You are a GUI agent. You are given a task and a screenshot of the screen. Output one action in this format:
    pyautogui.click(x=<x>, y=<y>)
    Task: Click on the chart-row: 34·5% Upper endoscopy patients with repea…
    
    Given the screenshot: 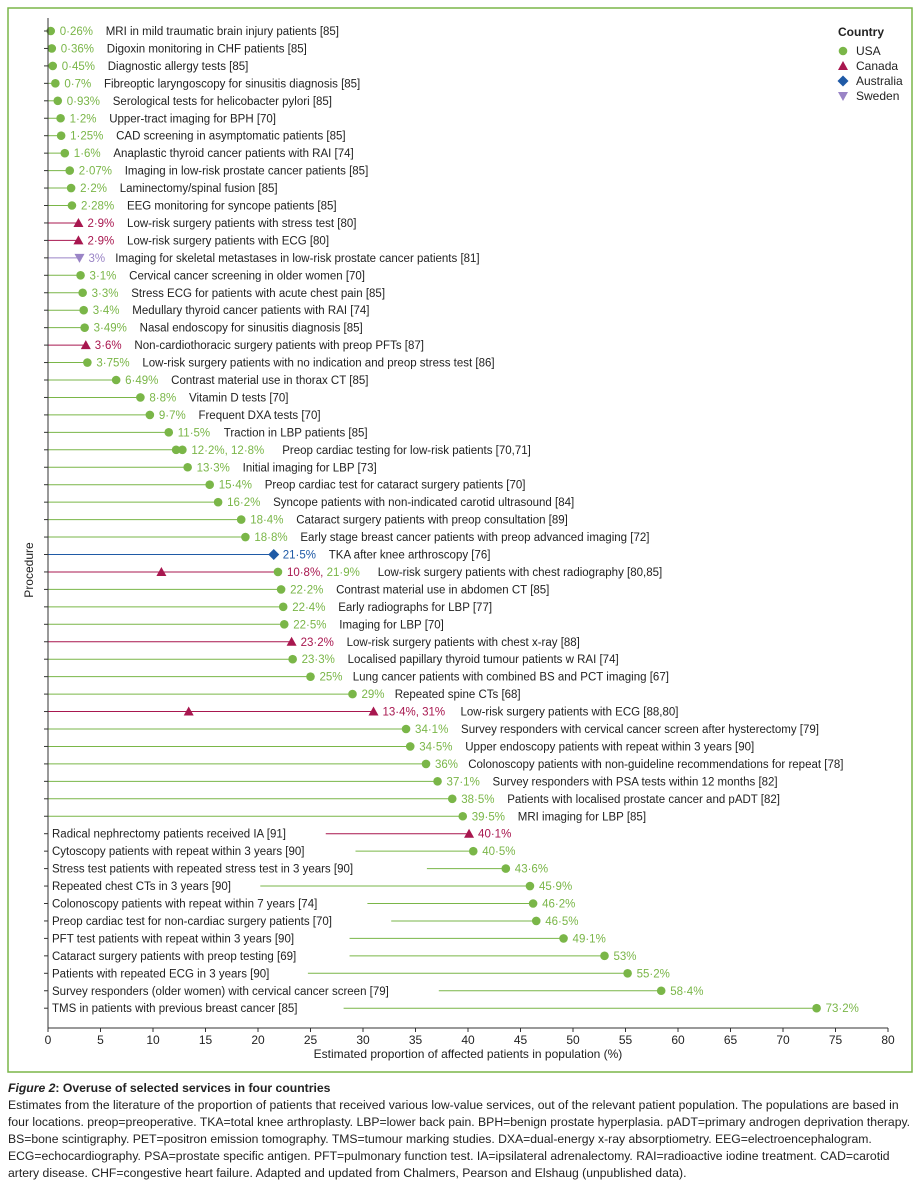 What is the action you would take?
    pyautogui.click(x=401, y=747)
    